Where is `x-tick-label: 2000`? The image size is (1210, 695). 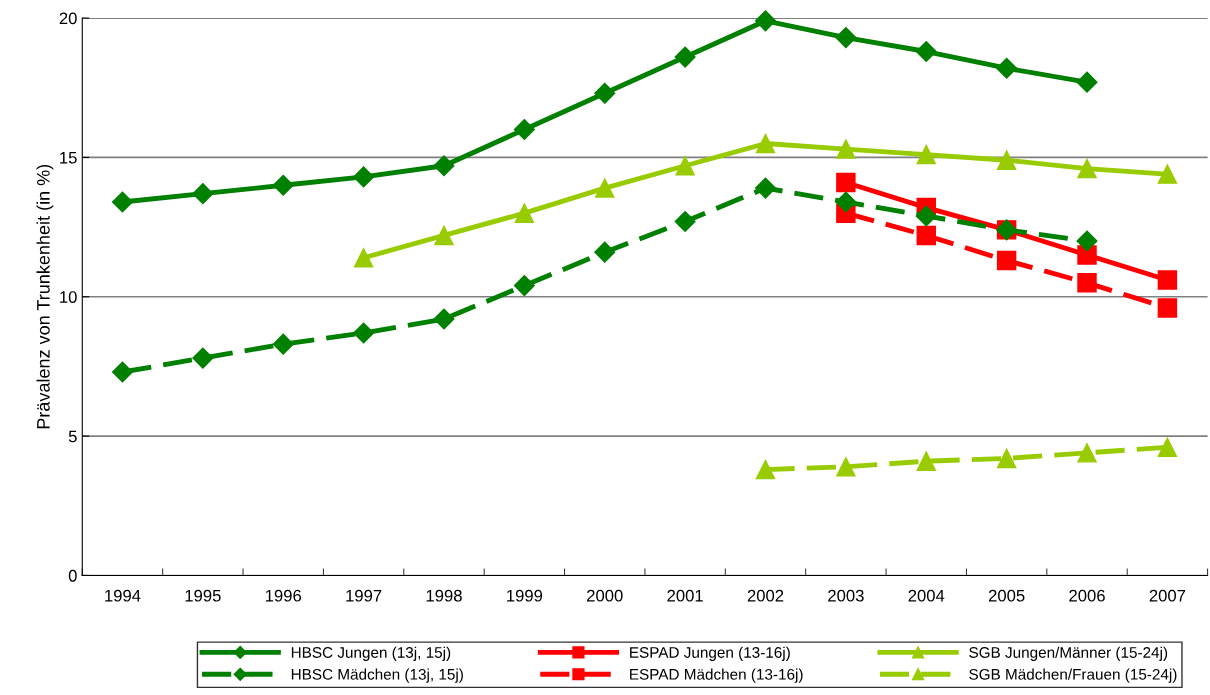 x-tick-label: 2000 is located at coordinates (605, 595).